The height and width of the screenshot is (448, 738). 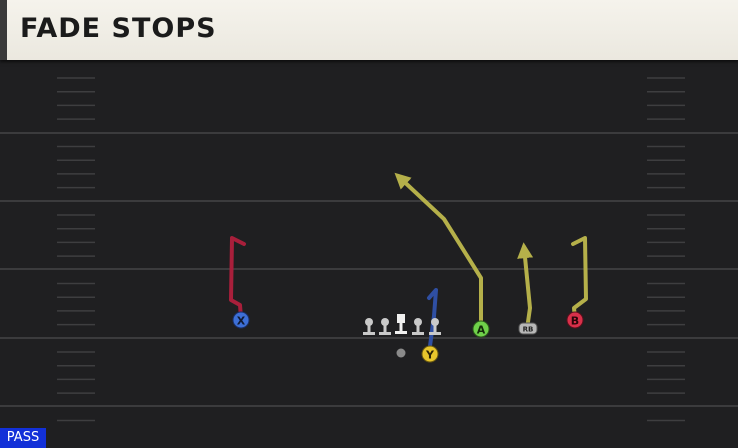 I want to click on hash-marks-left, so click(x=76, y=249).